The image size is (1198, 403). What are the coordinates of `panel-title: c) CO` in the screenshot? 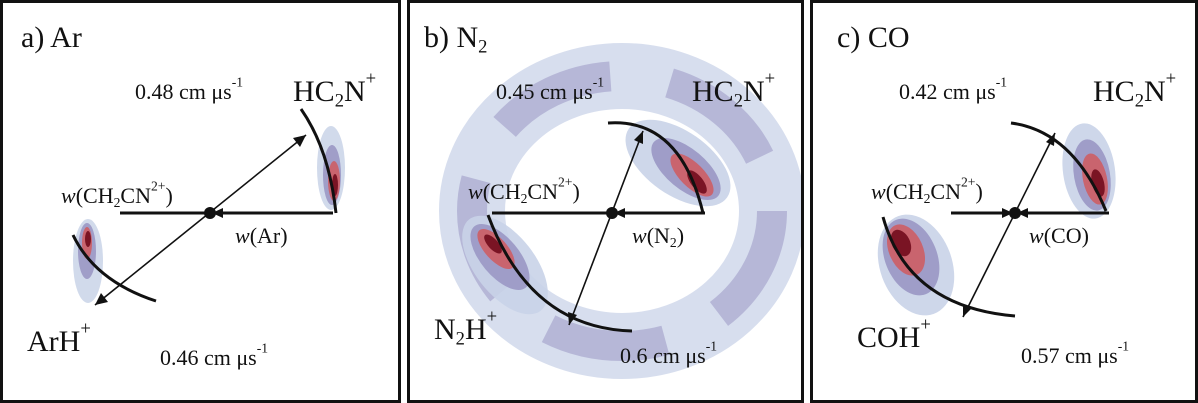 It's located at (873, 38).